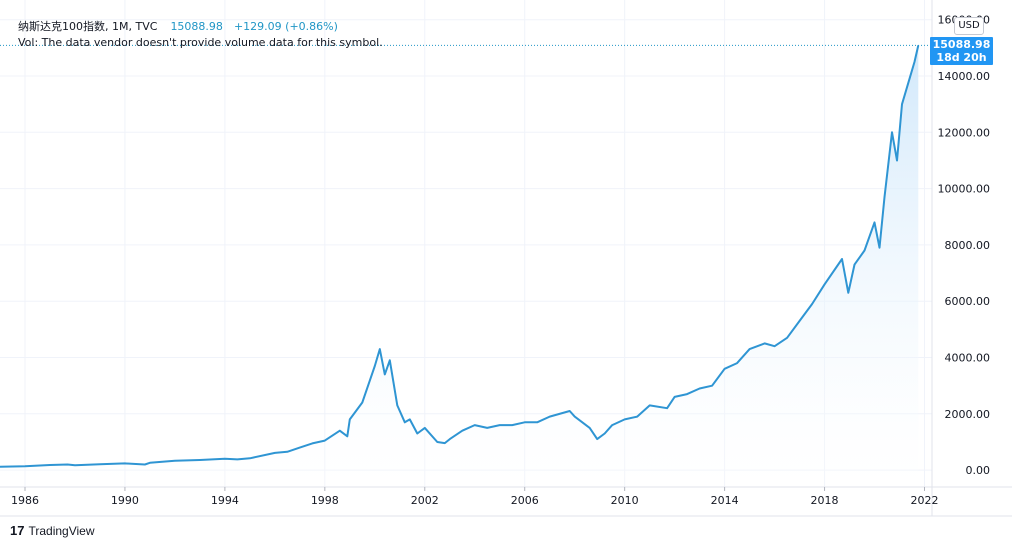 This screenshot has width=1012, height=549. Describe the element at coordinates (17, 530) in the screenshot. I see `tradingview-logo-icon: 17` at that location.